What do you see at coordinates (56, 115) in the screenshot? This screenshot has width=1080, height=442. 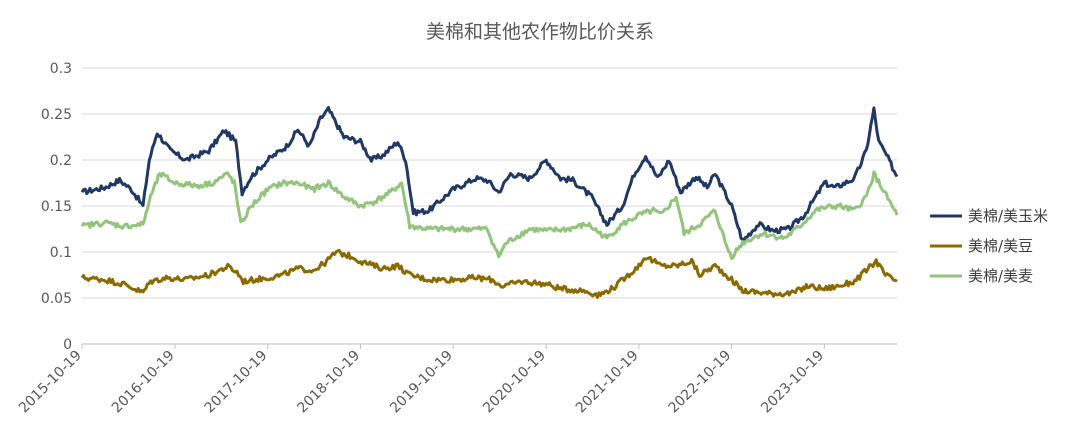 I see `y-tick-label: 0.25` at bounding box center [56, 115].